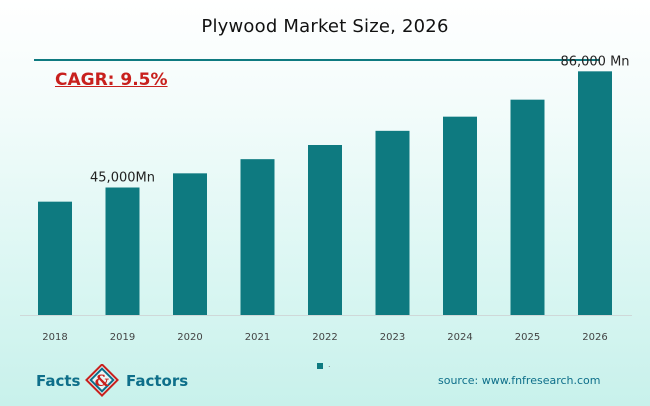  What do you see at coordinates (257, 237) in the screenshot?
I see `bar-2021` at bounding box center [257, 237].